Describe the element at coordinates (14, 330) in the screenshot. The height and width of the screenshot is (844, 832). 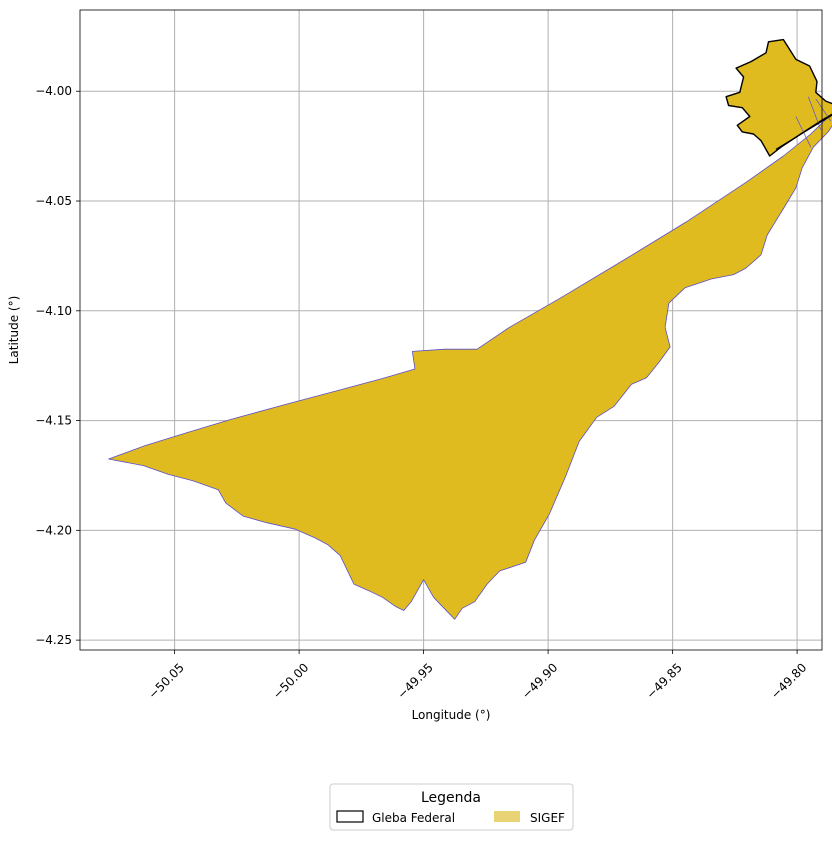
I see `y-axis-label: Latitude (°)` at that location.